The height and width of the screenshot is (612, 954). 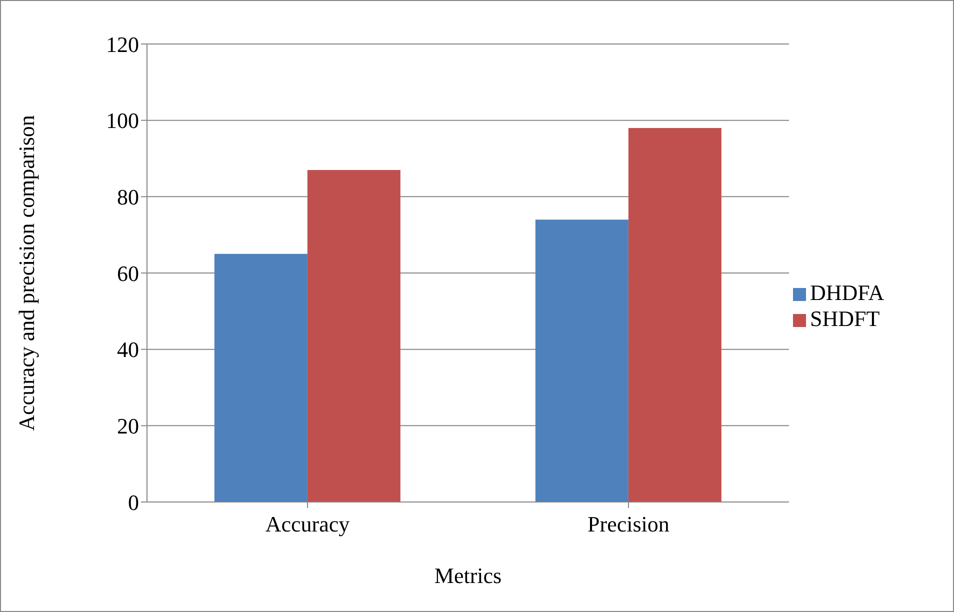 I want to click on y-tick-label: 100, so click(x=122, y=121).